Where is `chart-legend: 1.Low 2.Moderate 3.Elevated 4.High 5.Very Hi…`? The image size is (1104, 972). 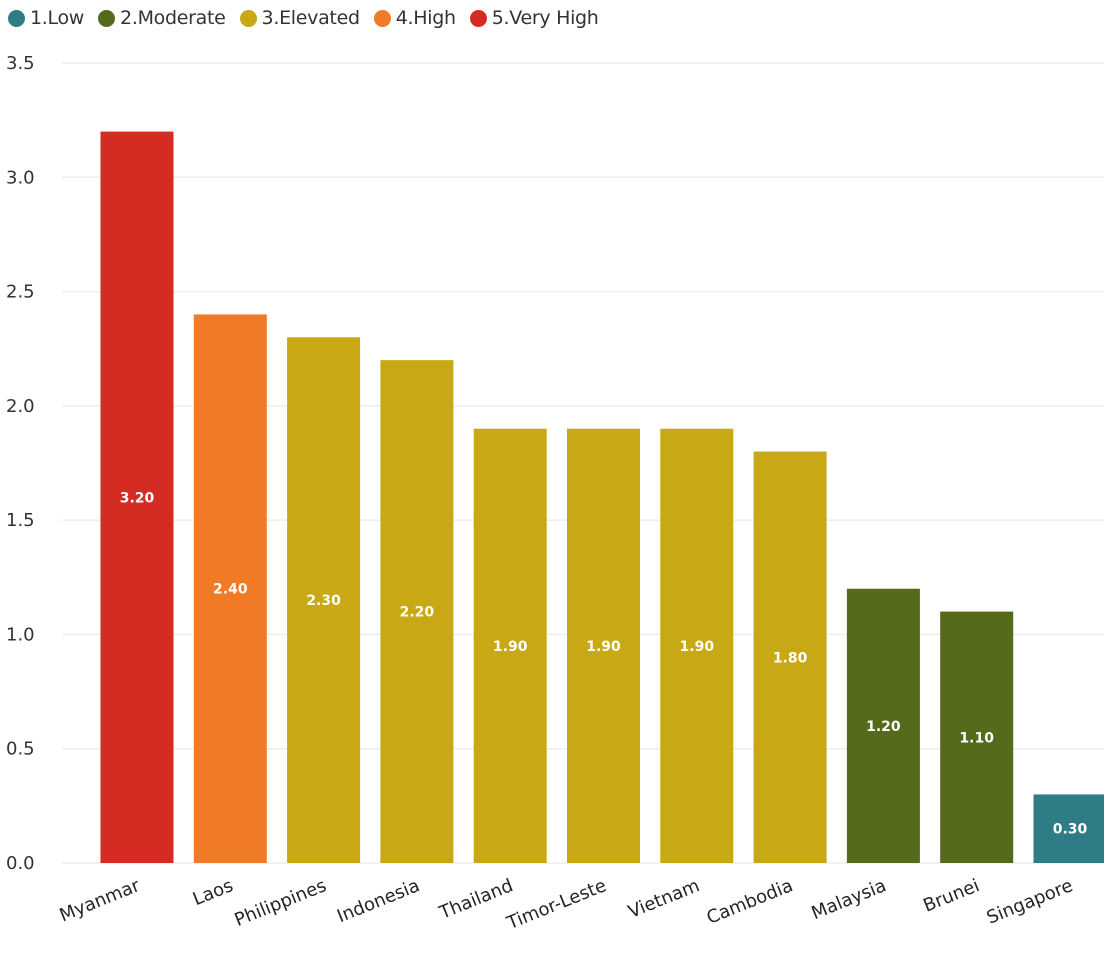
chart-legend: 1.Low 2.Moderate 3.Elevated 4.High 5.Very Hi… is located at coordinates (310, 18).